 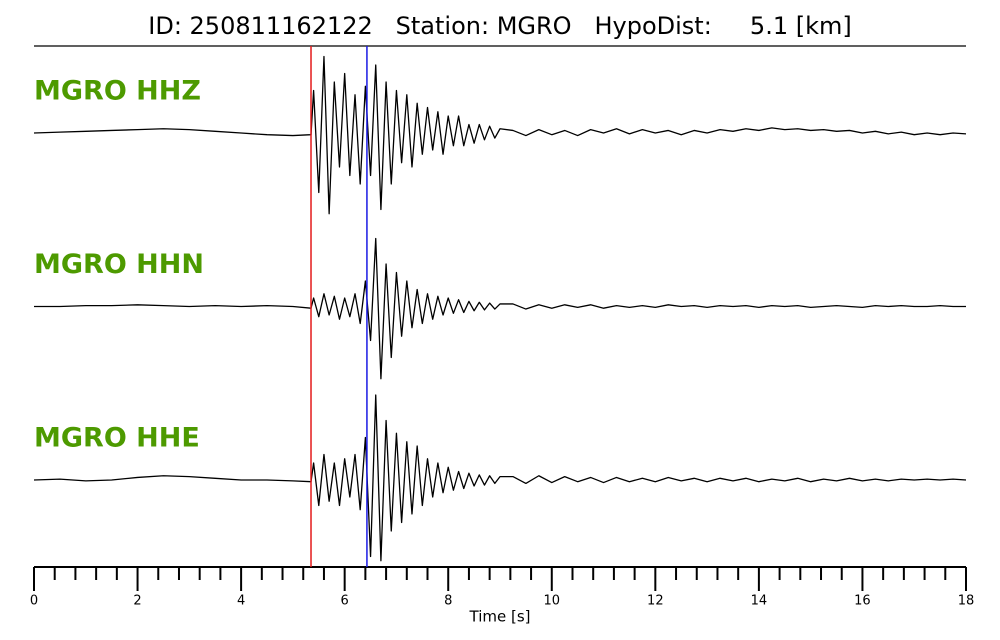 I want to click on x-tick-label: 8, so click(x=448, y=601).